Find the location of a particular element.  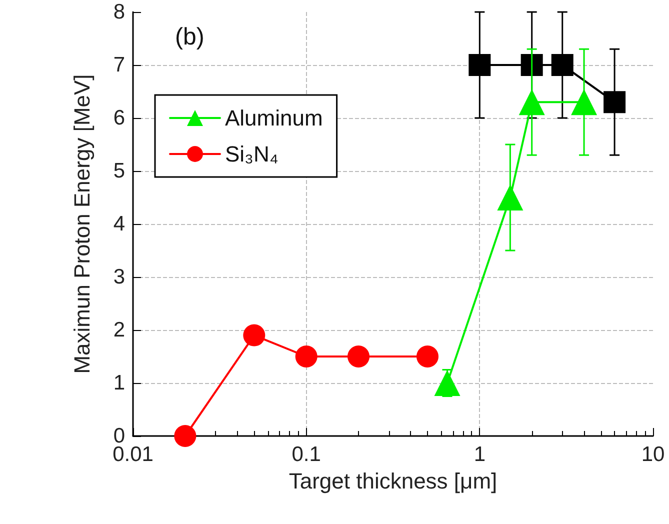

x-axis-title: Target thickness [μm] is located at coordinates (393, 481).